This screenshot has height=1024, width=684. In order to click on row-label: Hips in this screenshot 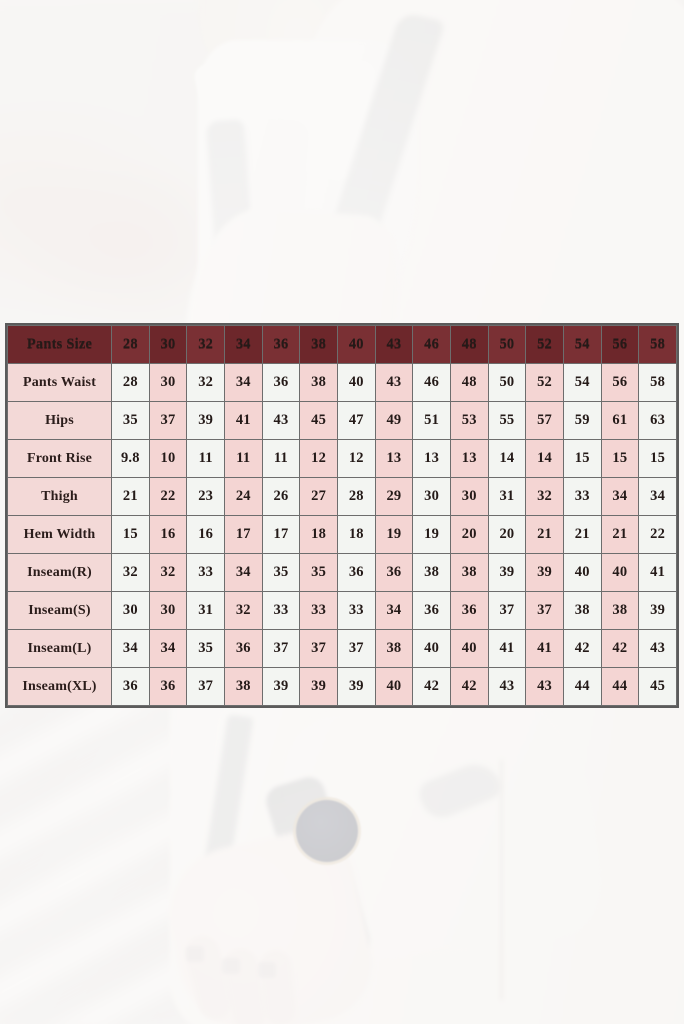, I will do `click(59, 420)`.